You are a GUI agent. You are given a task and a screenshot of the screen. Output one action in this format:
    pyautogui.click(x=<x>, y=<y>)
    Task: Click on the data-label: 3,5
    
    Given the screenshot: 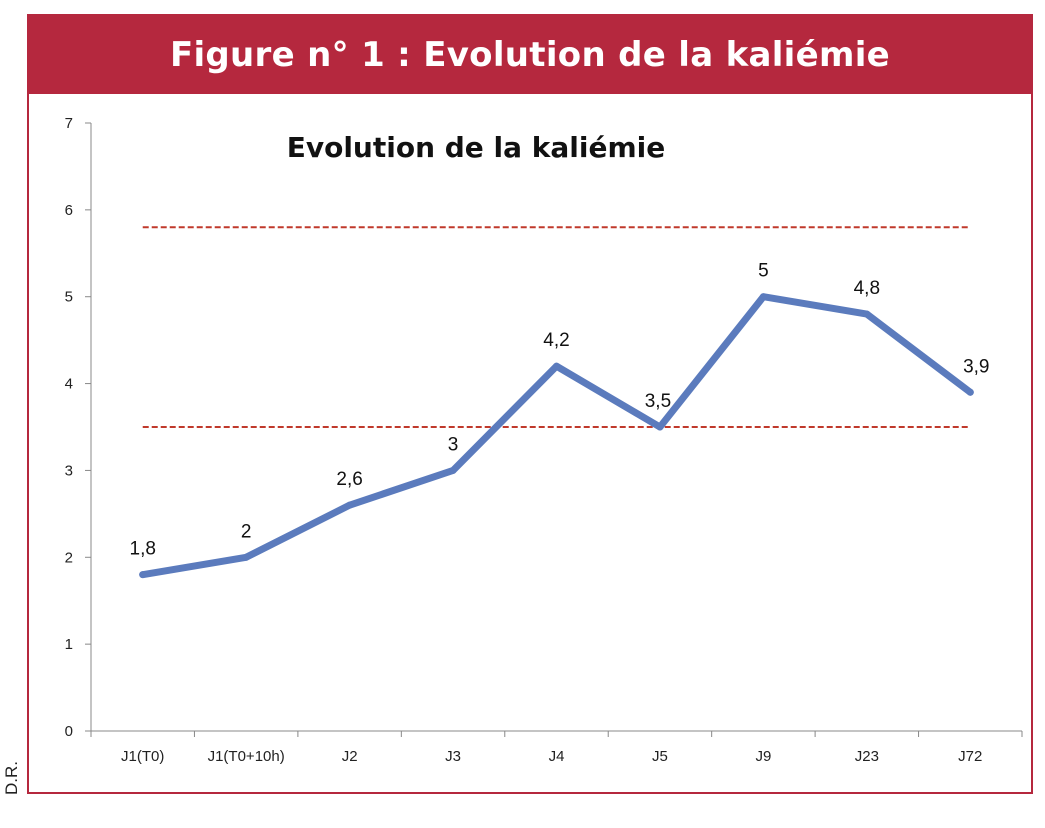 What is the action you would take?
    pyautogui.click(x=658, y=401)
    